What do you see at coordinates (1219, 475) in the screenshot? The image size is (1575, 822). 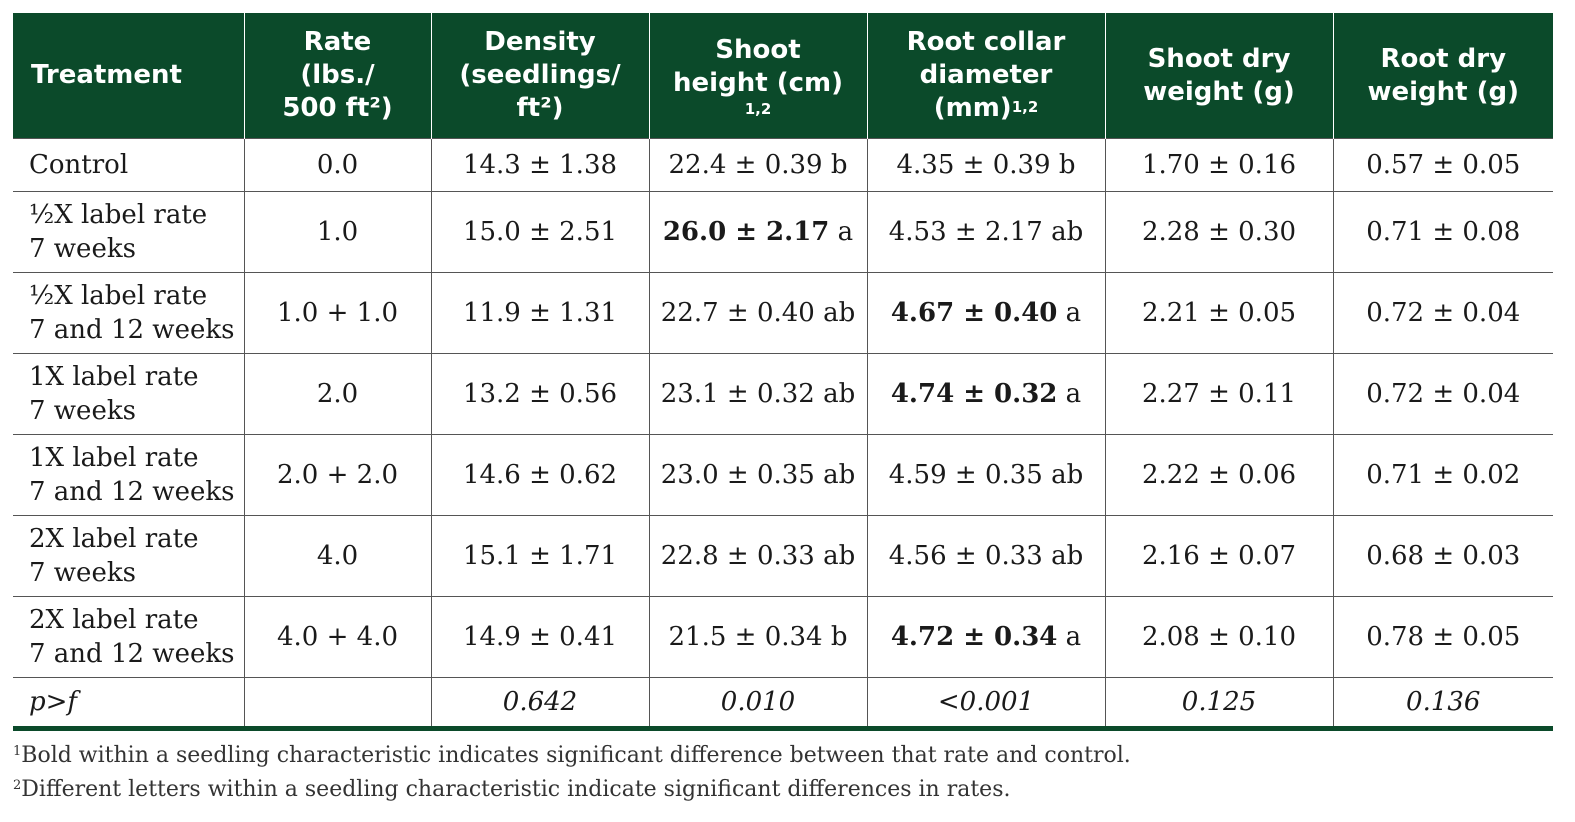 I see `cell-shoot-dry-weight: 2.22 ± 0.06` at bounding box center [1219, 475].